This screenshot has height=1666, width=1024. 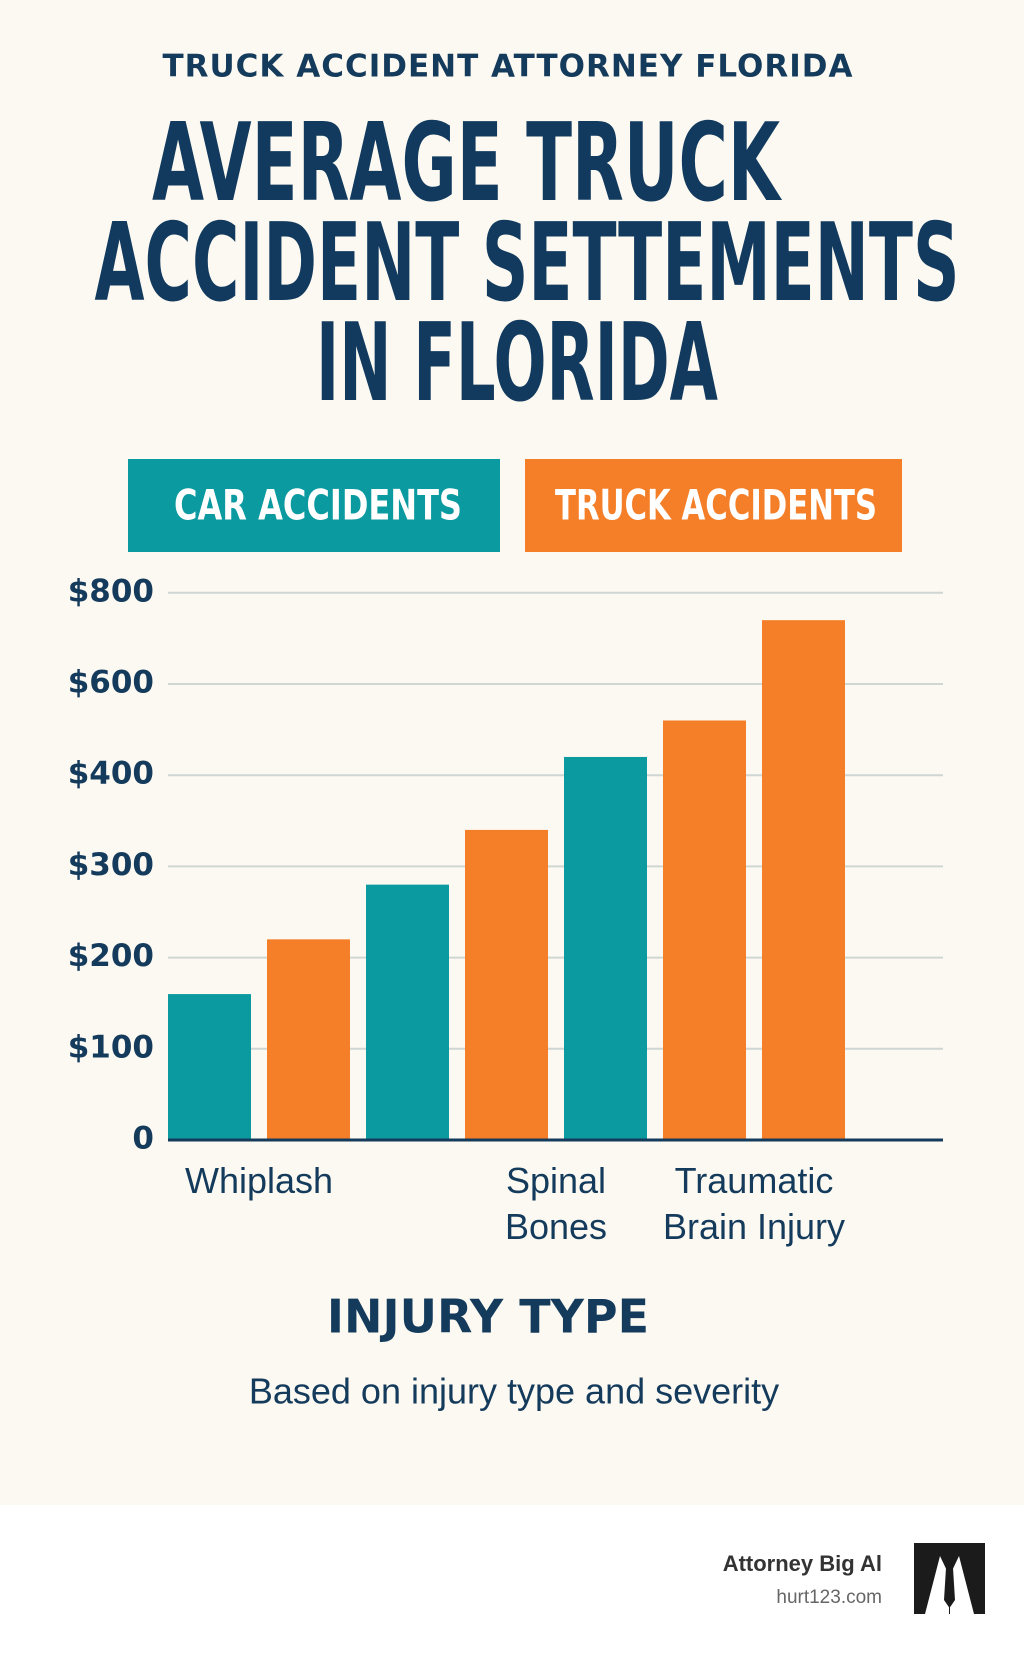 What do you see at coordinates (754, 1203) in the screenshot?
I see `x-tick-label: Traumatic Brain Injury` at bounding box center [754, 1203].